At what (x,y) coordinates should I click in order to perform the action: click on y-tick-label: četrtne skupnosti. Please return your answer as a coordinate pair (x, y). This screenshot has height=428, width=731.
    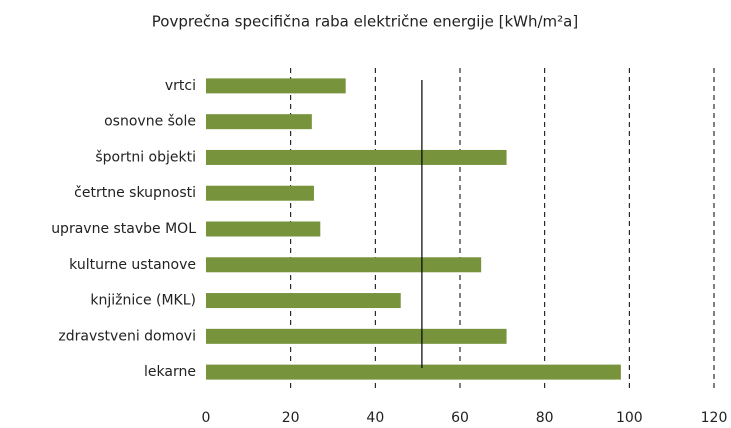
    Looking at the image, I should click on (135, 193).